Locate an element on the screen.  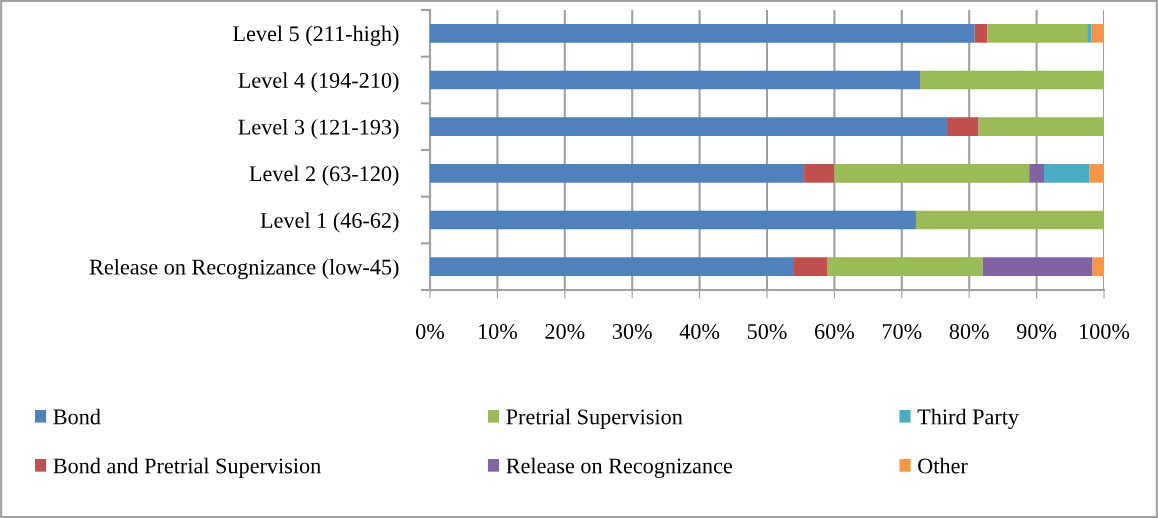
legend-label: Bond and Pretrial Supervision is located at coordinates (187, 467).